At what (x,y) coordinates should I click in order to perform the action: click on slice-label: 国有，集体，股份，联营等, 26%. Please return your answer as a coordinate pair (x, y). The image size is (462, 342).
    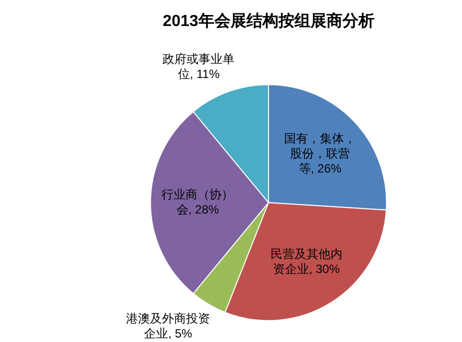
    Looking at the image, I should click on (320, 153).